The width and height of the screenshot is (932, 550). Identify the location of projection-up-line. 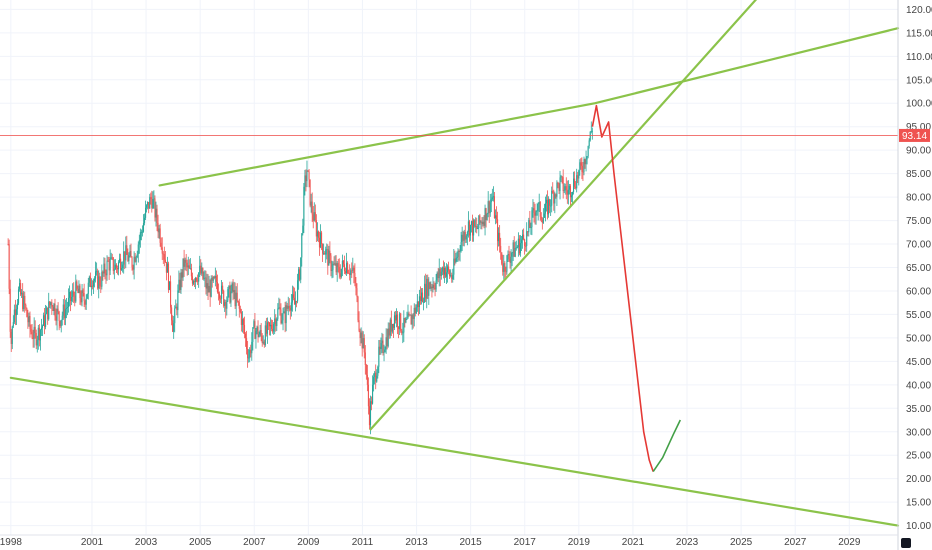
(667, 446).